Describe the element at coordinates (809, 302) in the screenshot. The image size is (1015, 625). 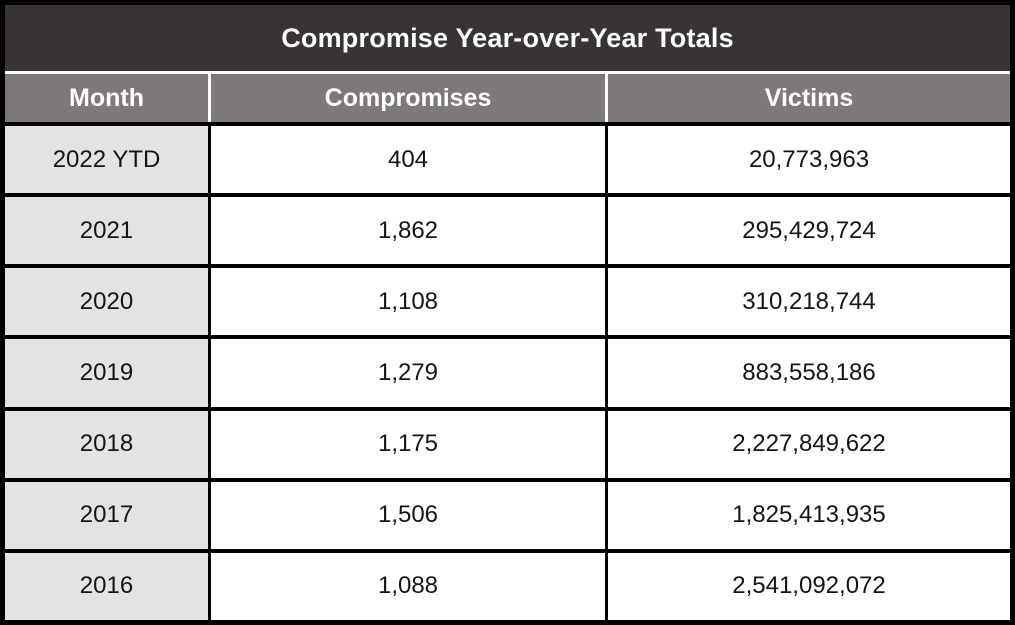
I see `row-2020-victims: 310,218,744` at that location.